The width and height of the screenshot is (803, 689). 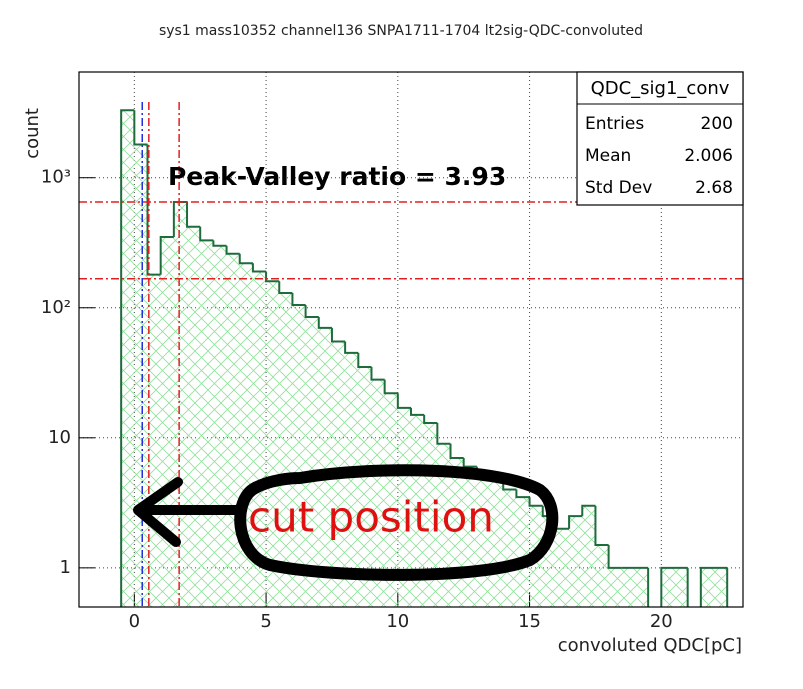 I want to click on hand-drawn-loop, so click(x=396, y=522).